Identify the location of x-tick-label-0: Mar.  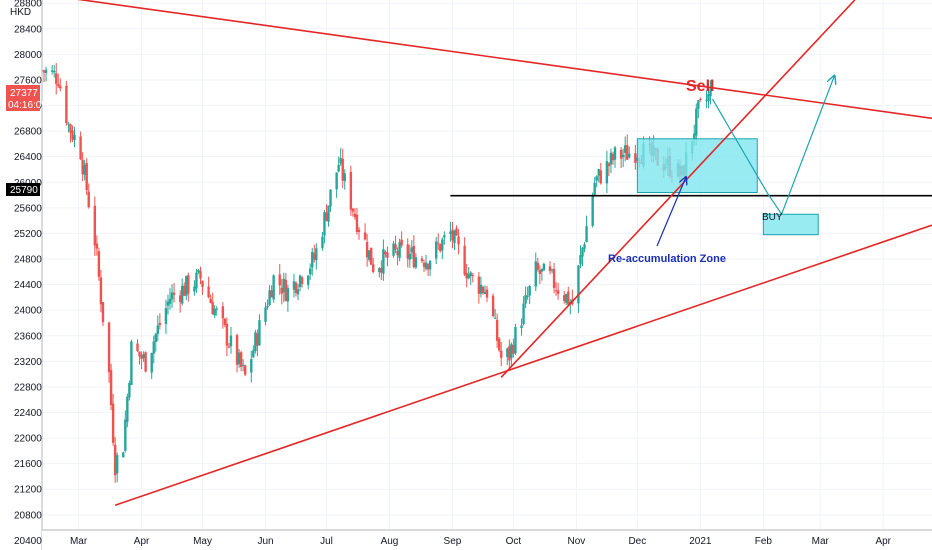
(79, 541).